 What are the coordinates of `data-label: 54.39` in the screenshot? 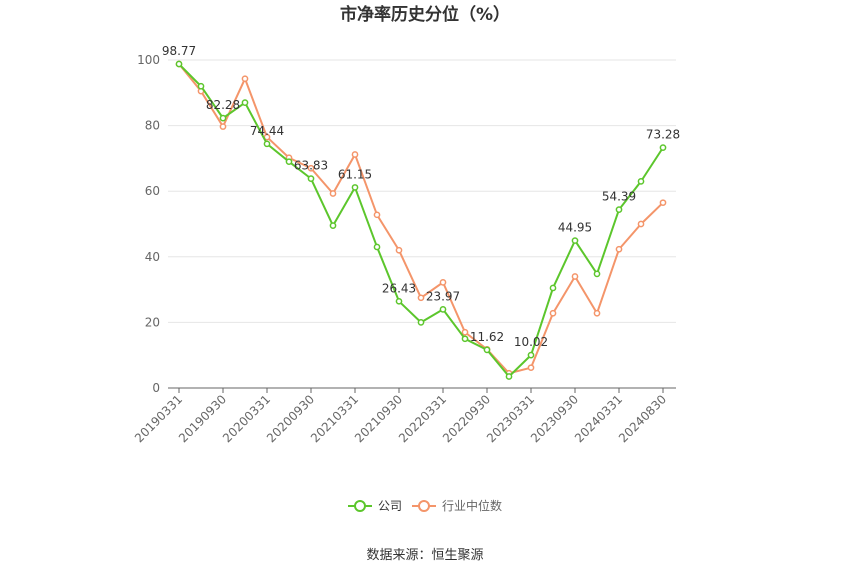 It's located at (619, 197).